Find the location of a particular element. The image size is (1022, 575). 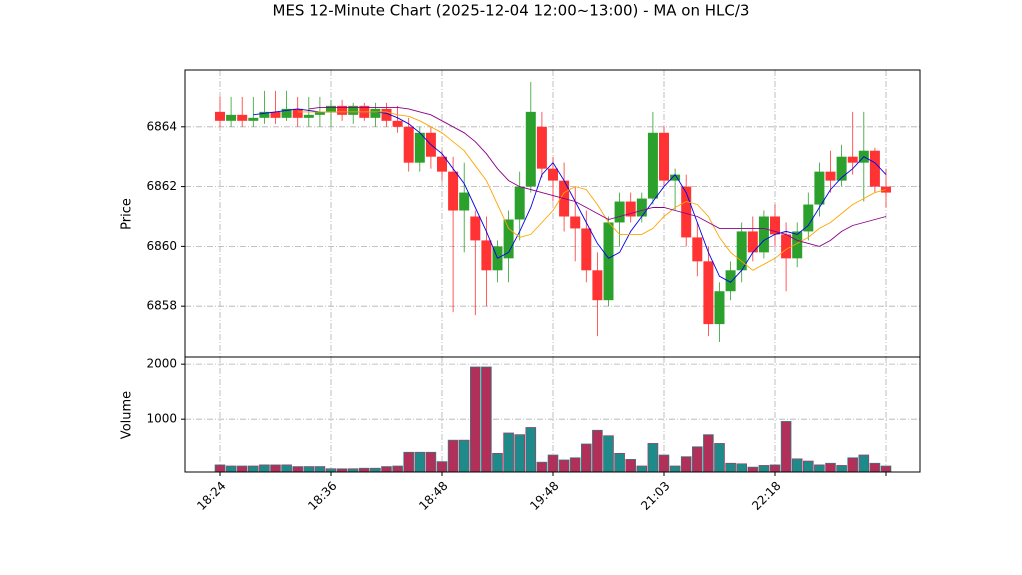

y-tick-label: 2000 is located at coordinates (161, 364).